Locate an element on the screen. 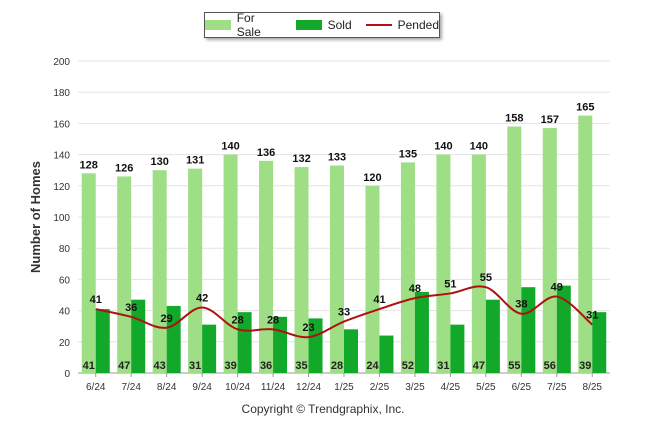 Image resolution: width=646 pixels, height=434 pixels. x-tick-label: 7/25 is located at coordinates (557, 387).